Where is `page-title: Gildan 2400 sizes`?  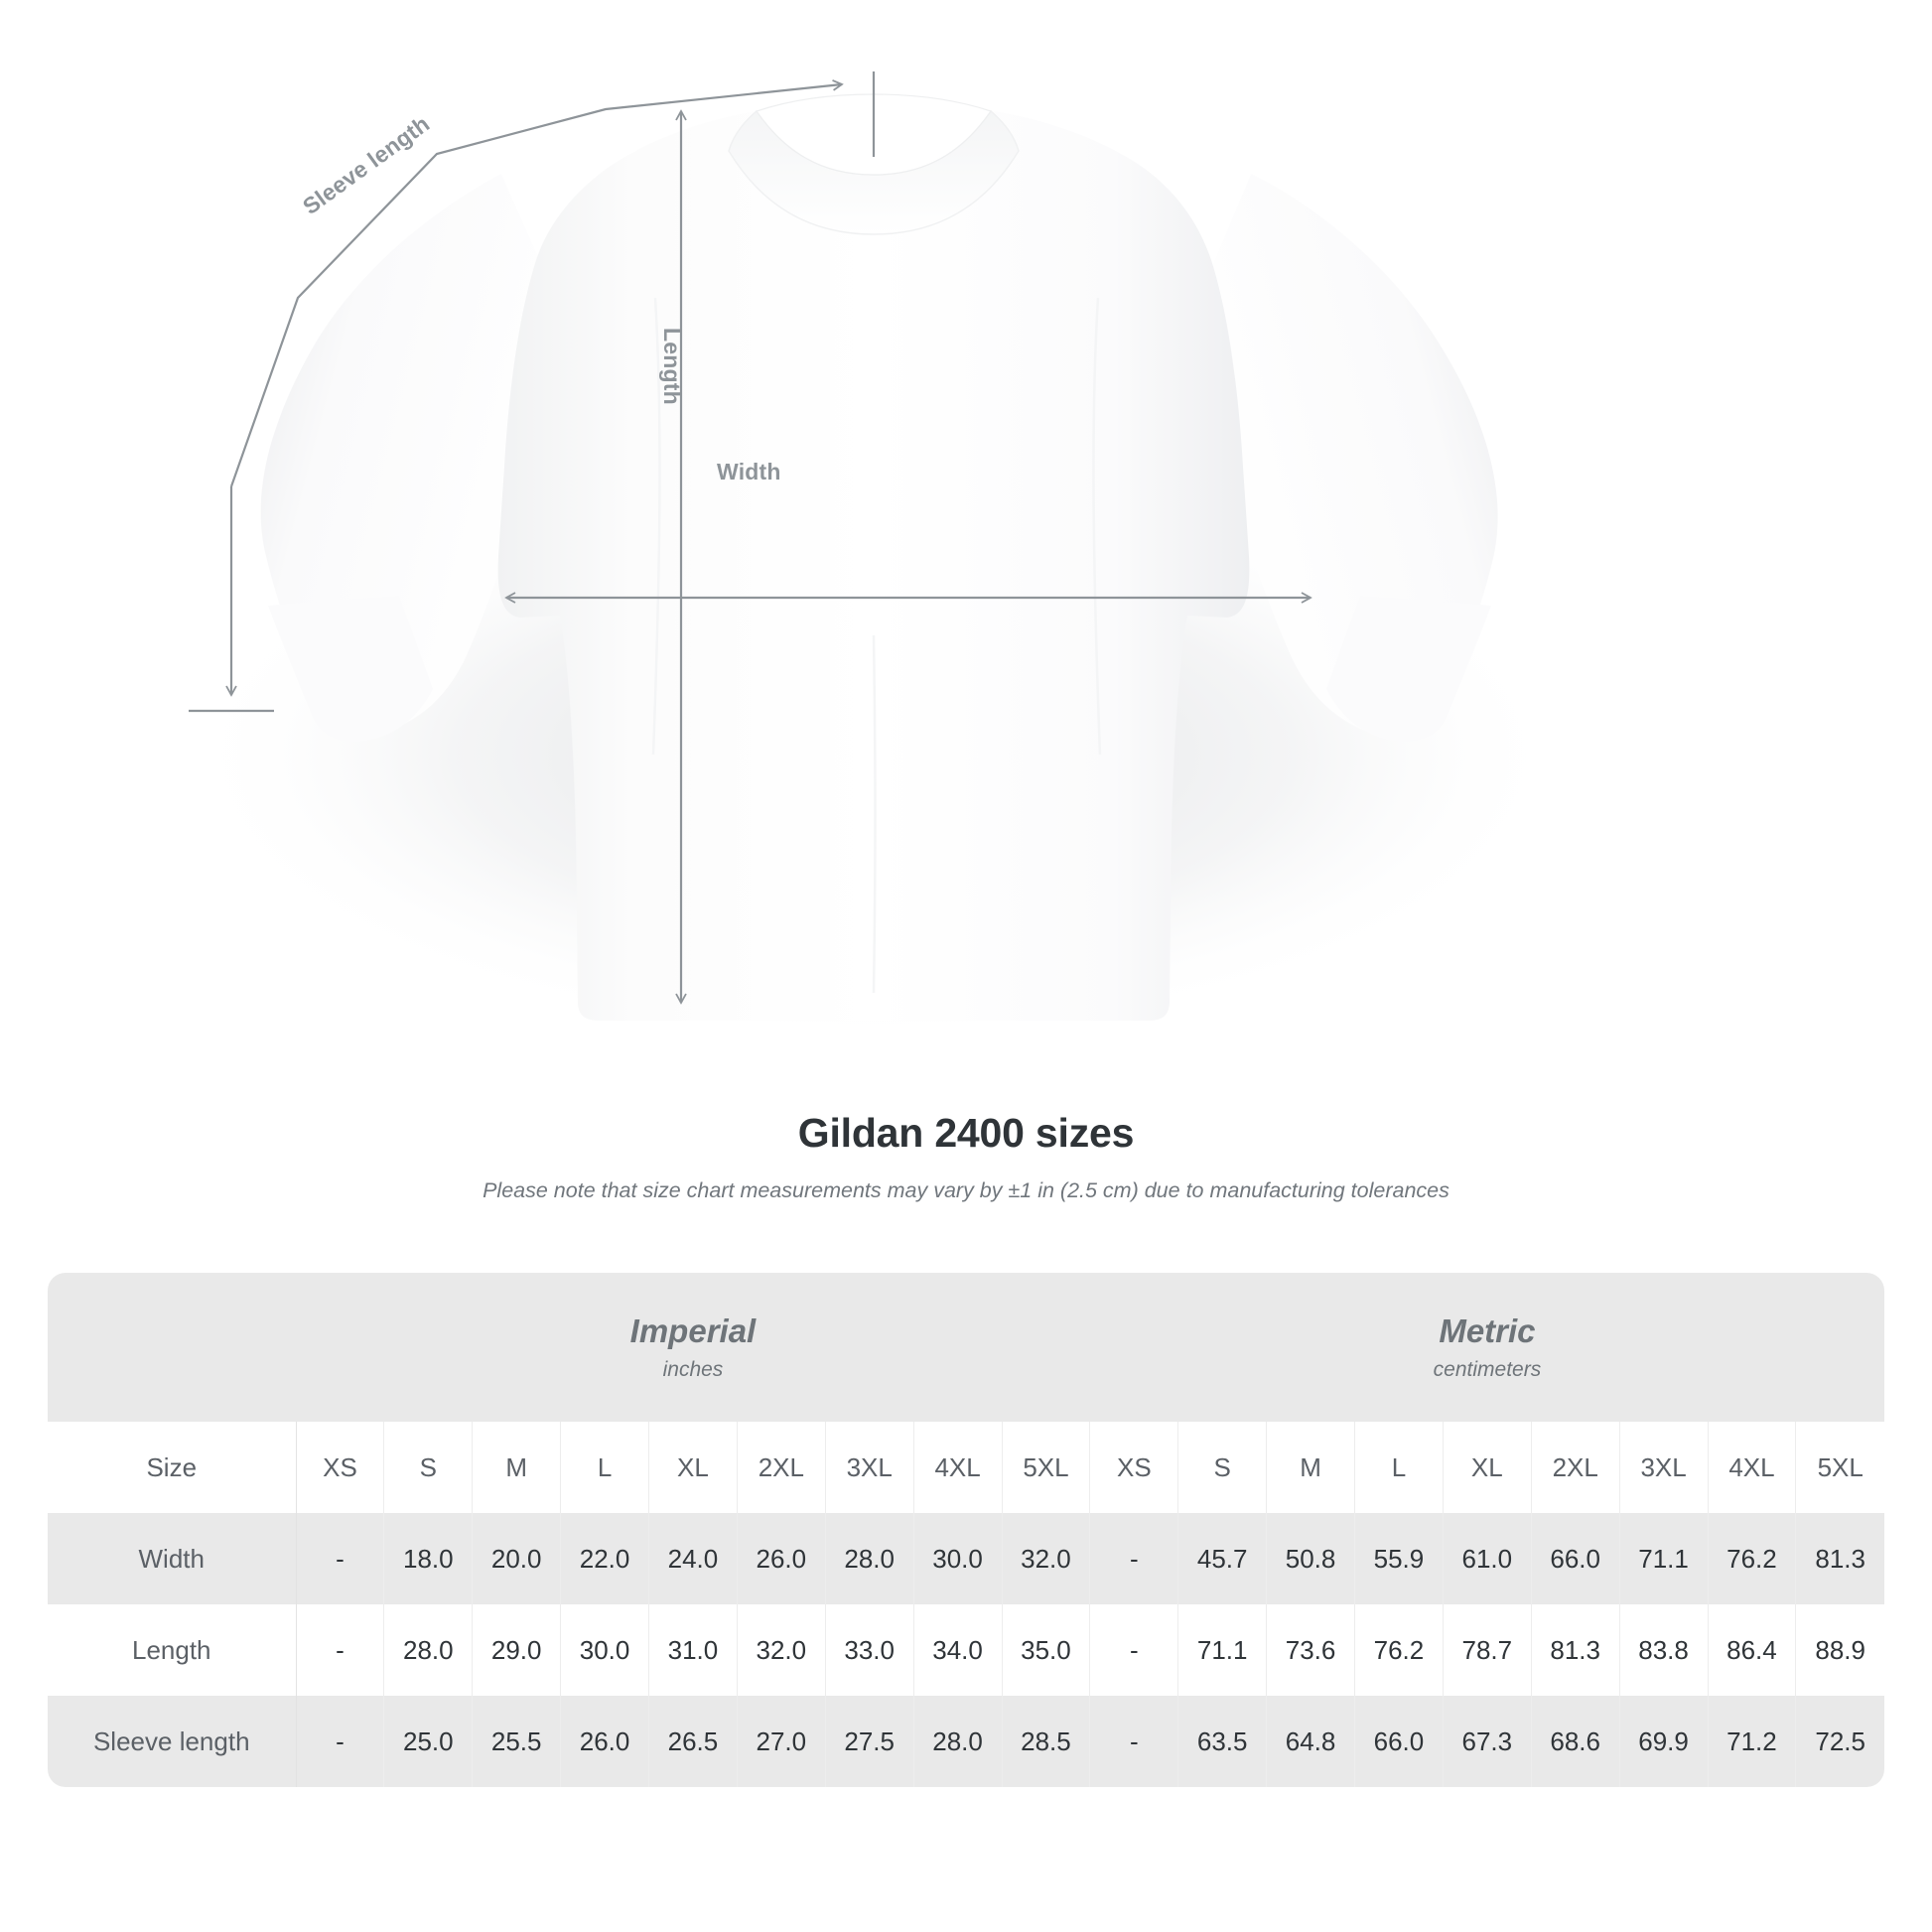
page-title: Gildan 2400 sizes is located at coordinates (966, 1133).